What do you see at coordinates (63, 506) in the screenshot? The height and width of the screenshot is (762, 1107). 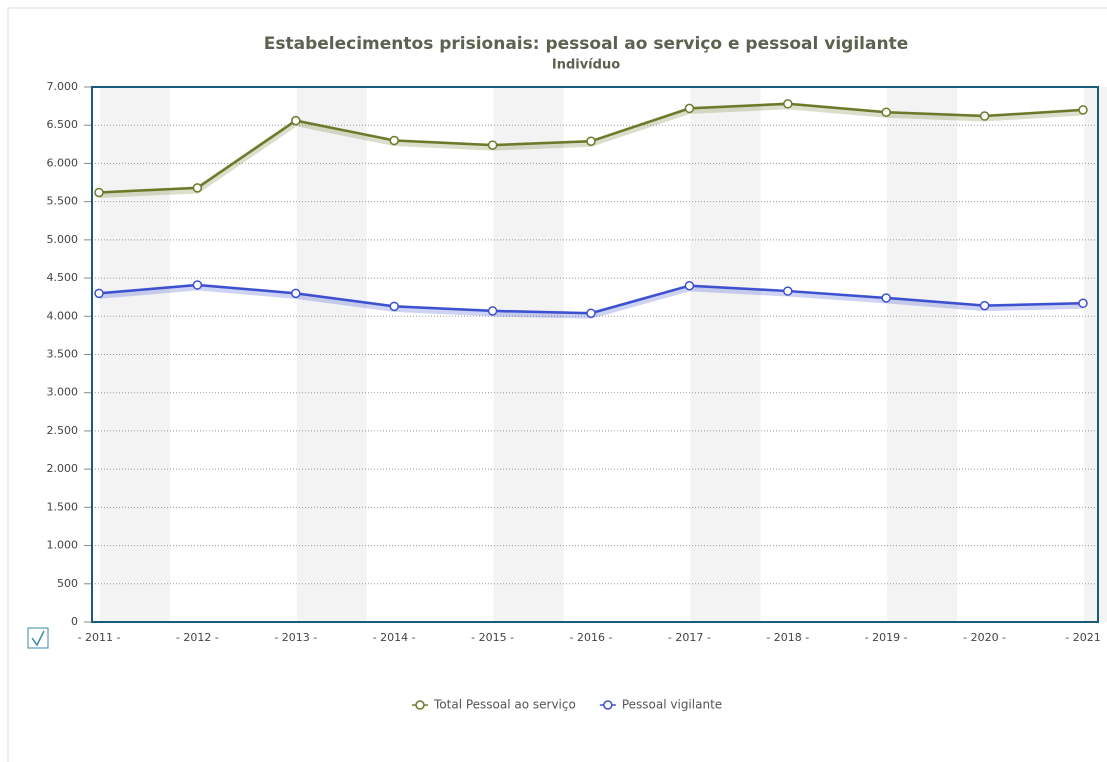 I see `y-tick-label: 1.500` at bounding box center [63, 506].